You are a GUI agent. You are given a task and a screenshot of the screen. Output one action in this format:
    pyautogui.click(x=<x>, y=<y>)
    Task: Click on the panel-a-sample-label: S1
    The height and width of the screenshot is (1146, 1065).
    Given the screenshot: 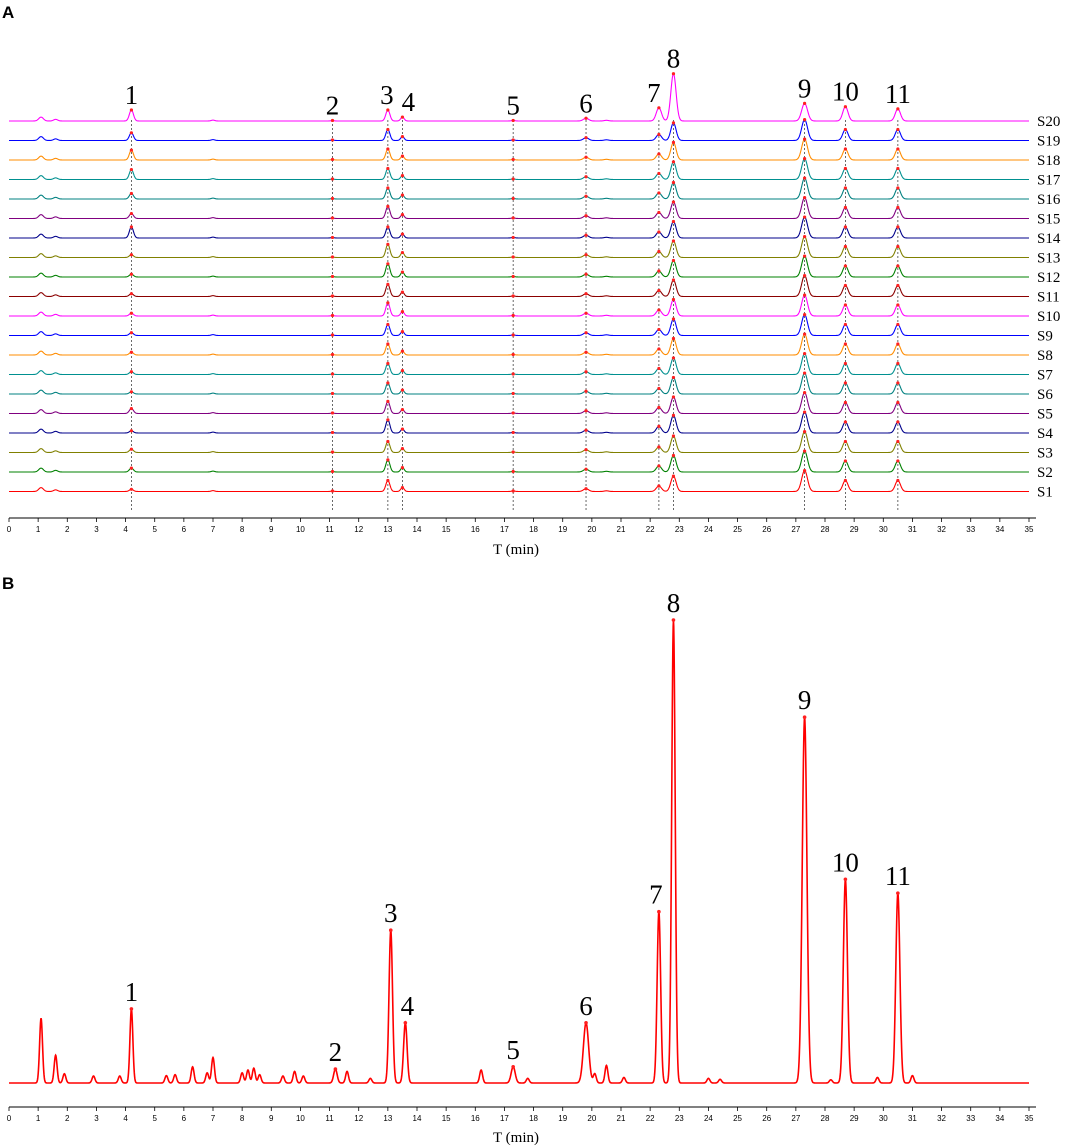 What is the action you would take?
    pyautogui.click(x=1045, y=493)
    